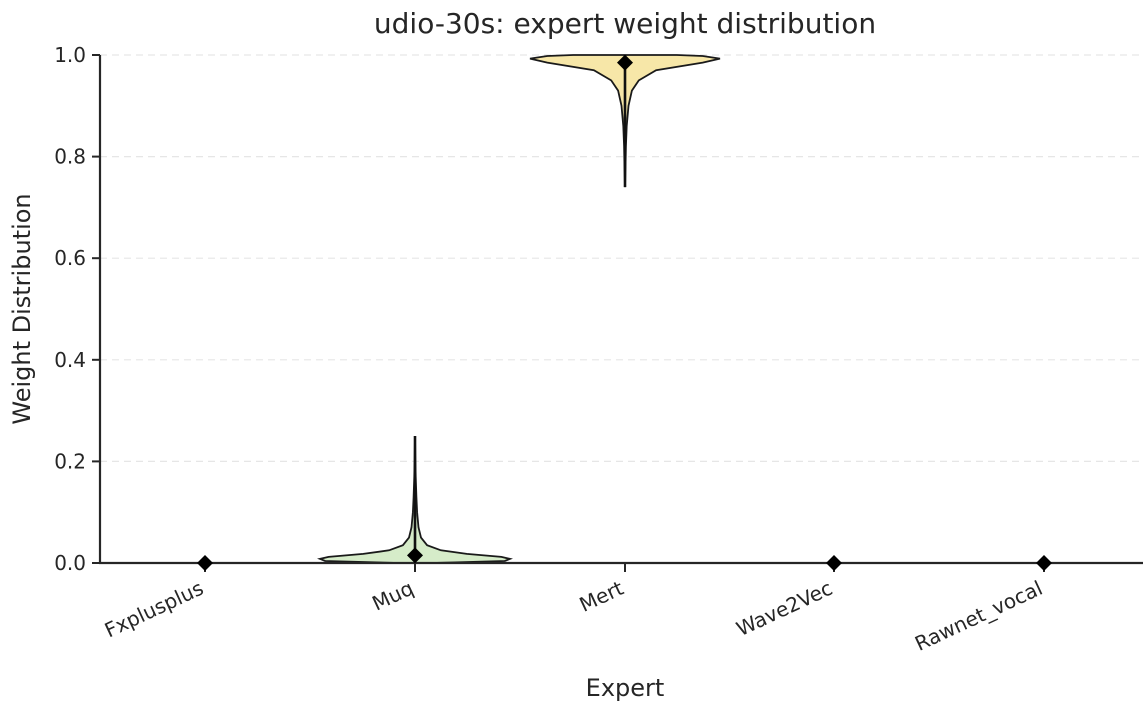  What do you see at coordinates (834, 563) in the screenshot?
I see `mean-marker-wave2vec` at bounding box center [834, 563].